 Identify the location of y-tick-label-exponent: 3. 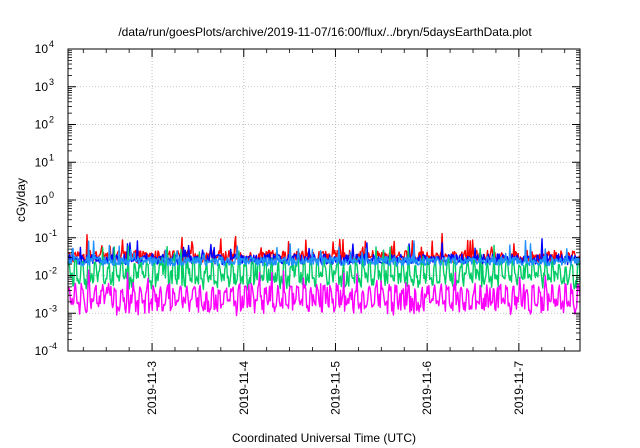
(51, 82).